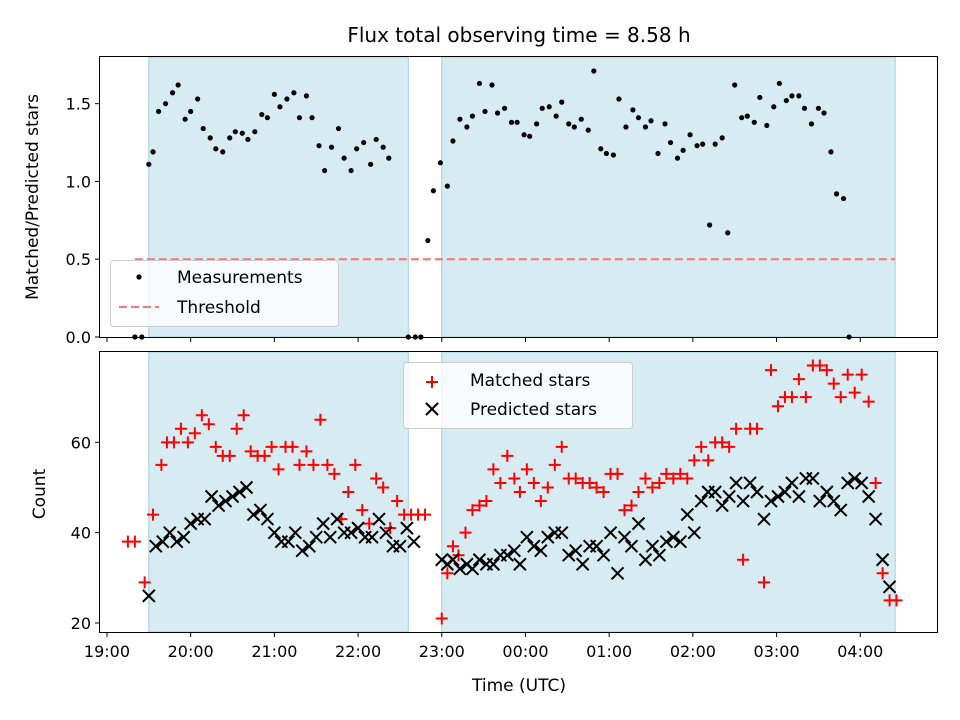 Image resolution: width=960 pixels, height=720 pixels. I want to click on x-tick-label: 22:00, so click(358, 651).